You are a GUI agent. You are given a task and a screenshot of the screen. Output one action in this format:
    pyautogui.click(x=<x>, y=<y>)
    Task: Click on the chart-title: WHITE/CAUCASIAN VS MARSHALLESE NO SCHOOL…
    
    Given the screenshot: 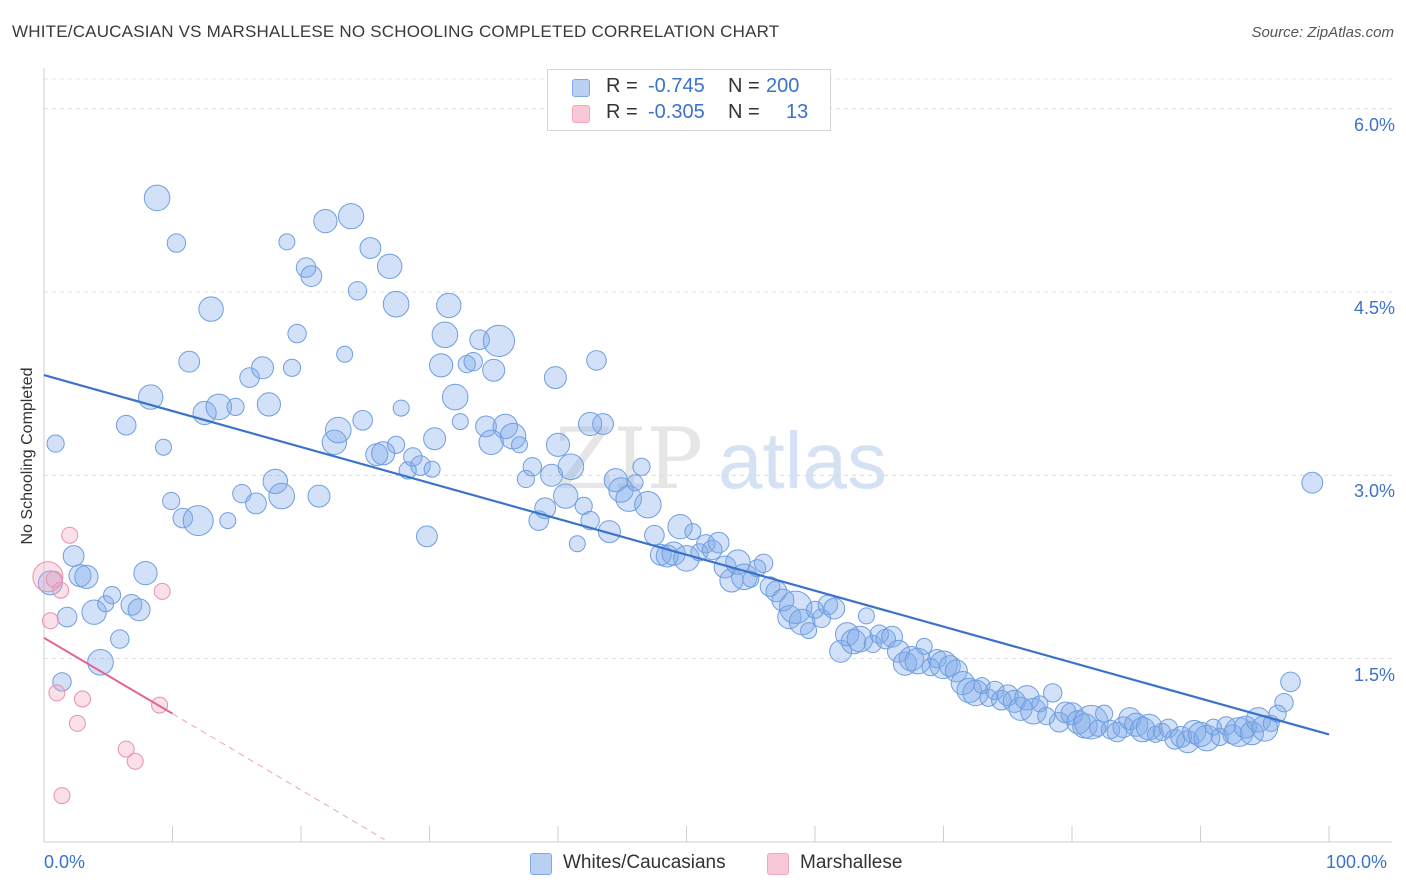 What is the action you would take?
    pyautogui.click(x=396, y=31)
    